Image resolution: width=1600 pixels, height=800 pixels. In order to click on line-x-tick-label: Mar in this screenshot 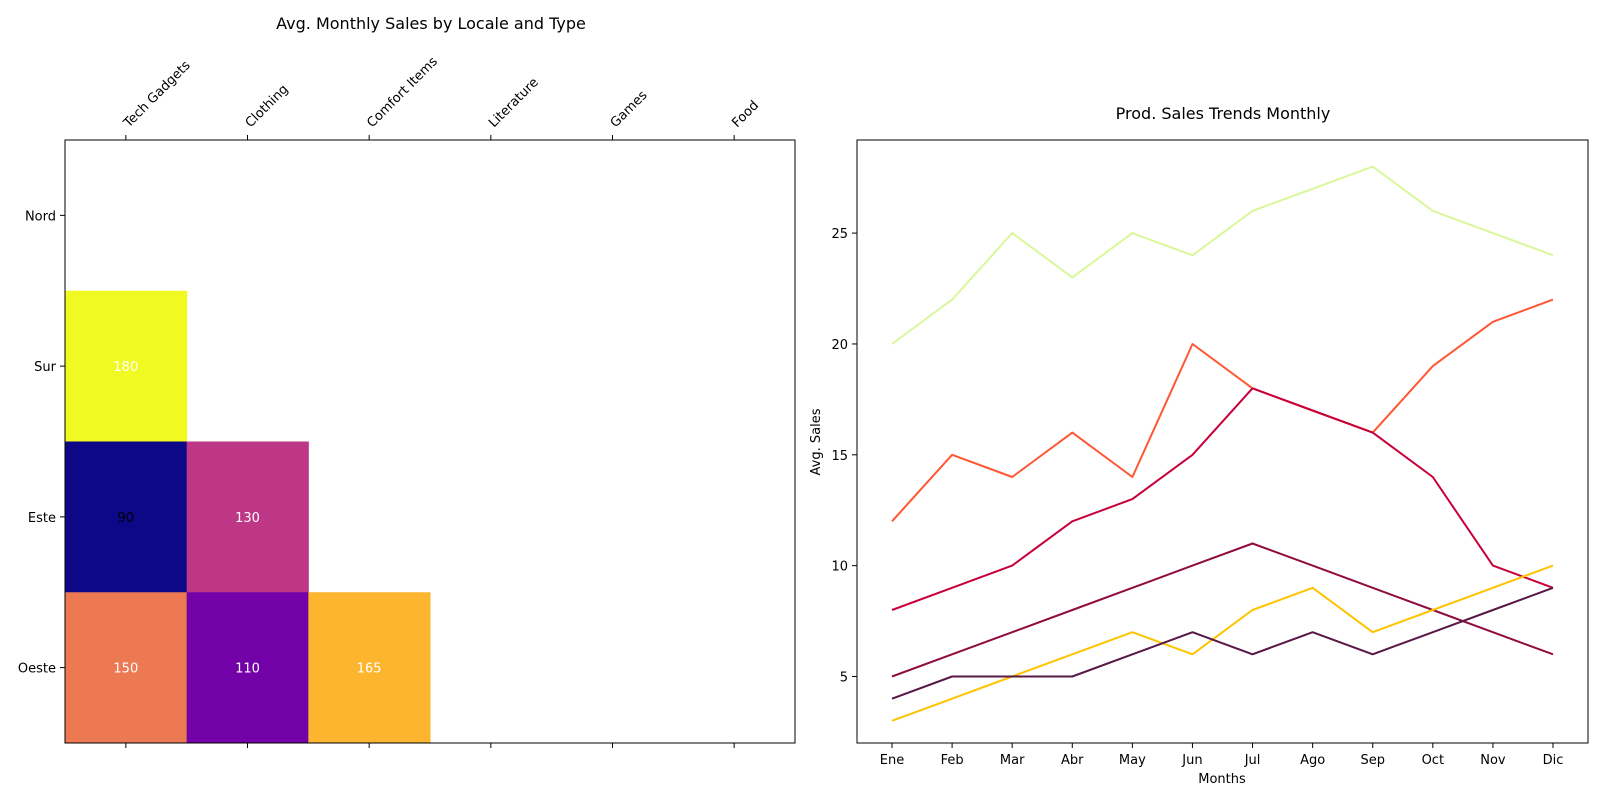, I will do `click(1012, 760)`.